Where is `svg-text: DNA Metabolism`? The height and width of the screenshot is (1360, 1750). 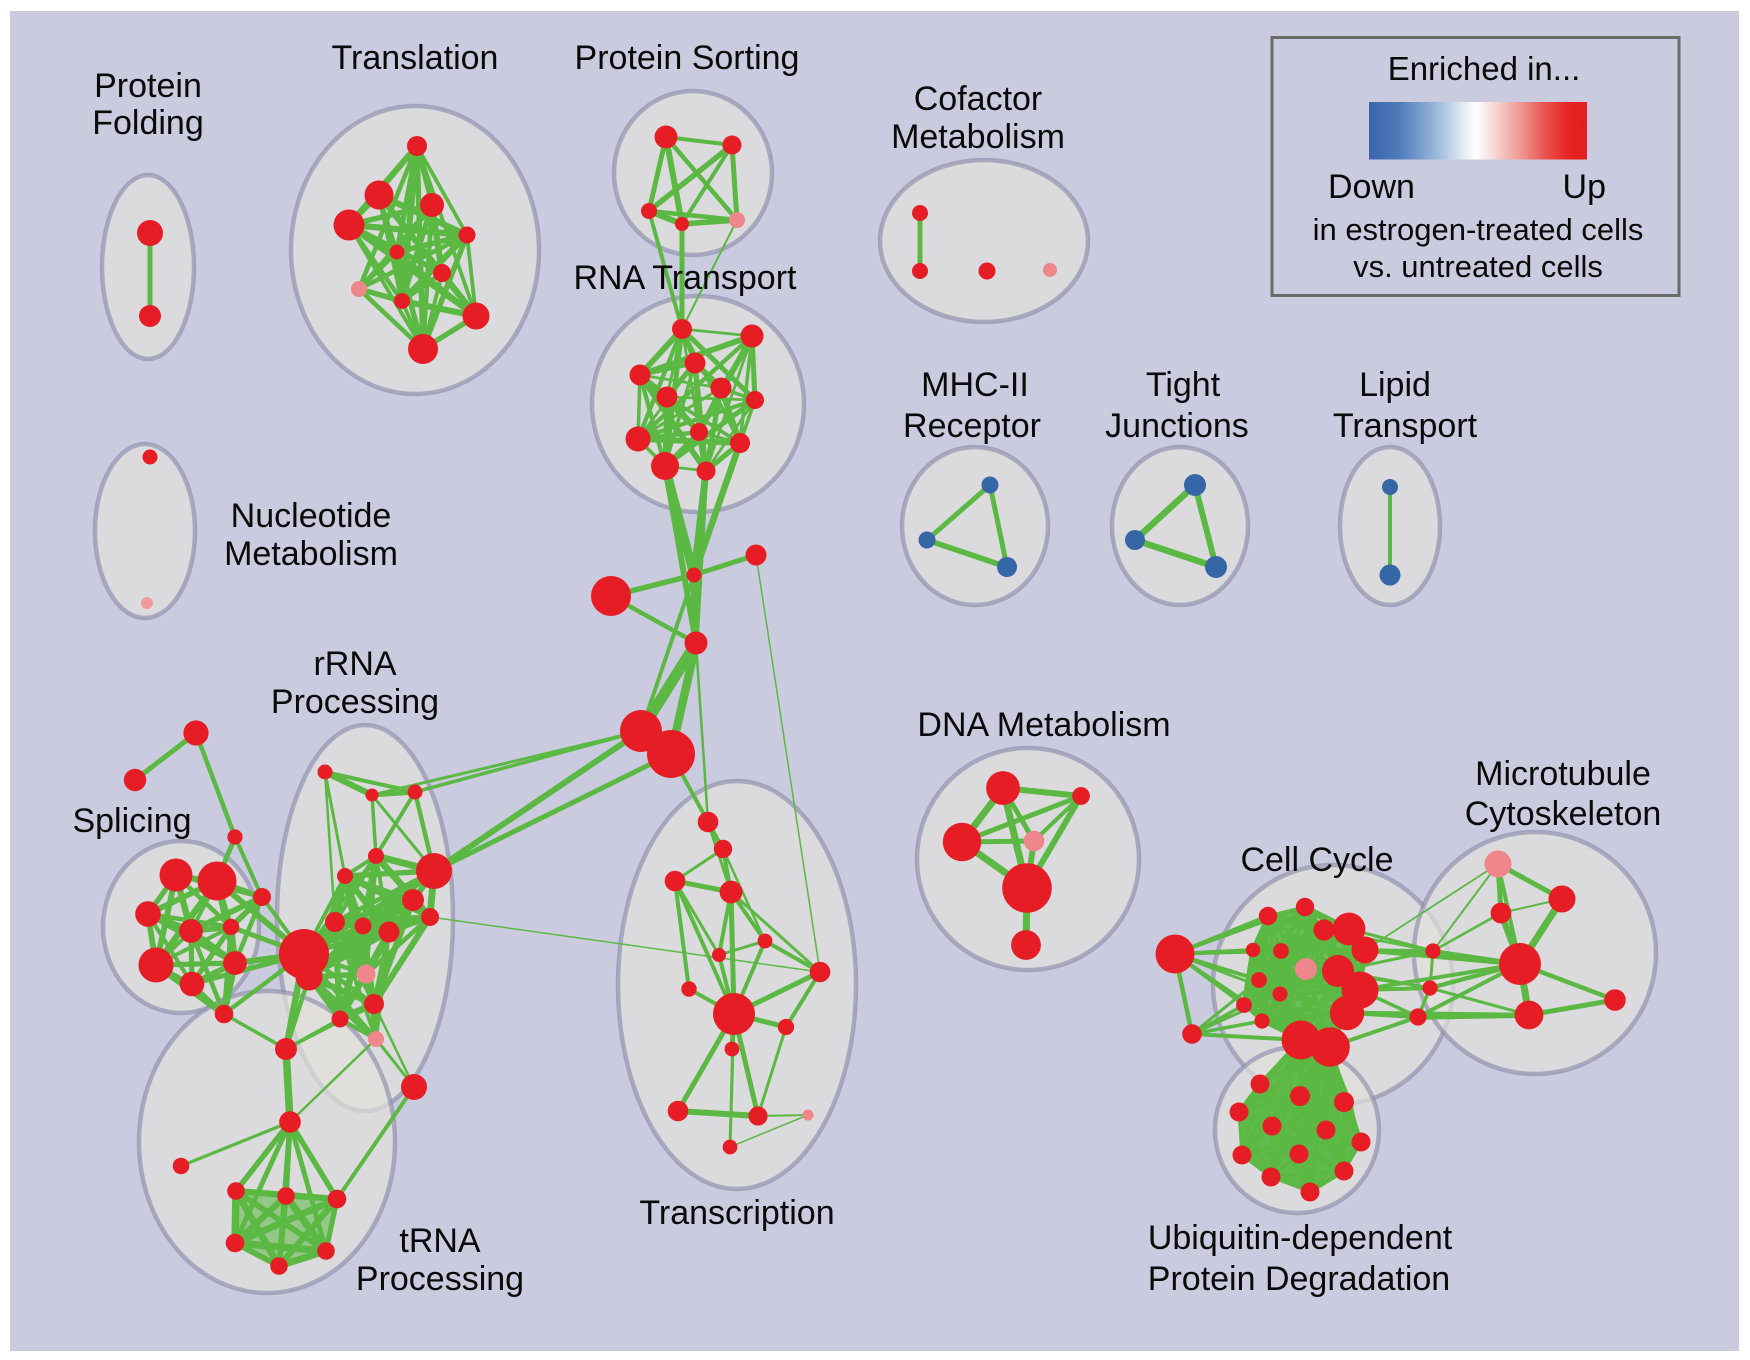 svg-text: DNA Metabolism is located at coordinates (1043, 725).